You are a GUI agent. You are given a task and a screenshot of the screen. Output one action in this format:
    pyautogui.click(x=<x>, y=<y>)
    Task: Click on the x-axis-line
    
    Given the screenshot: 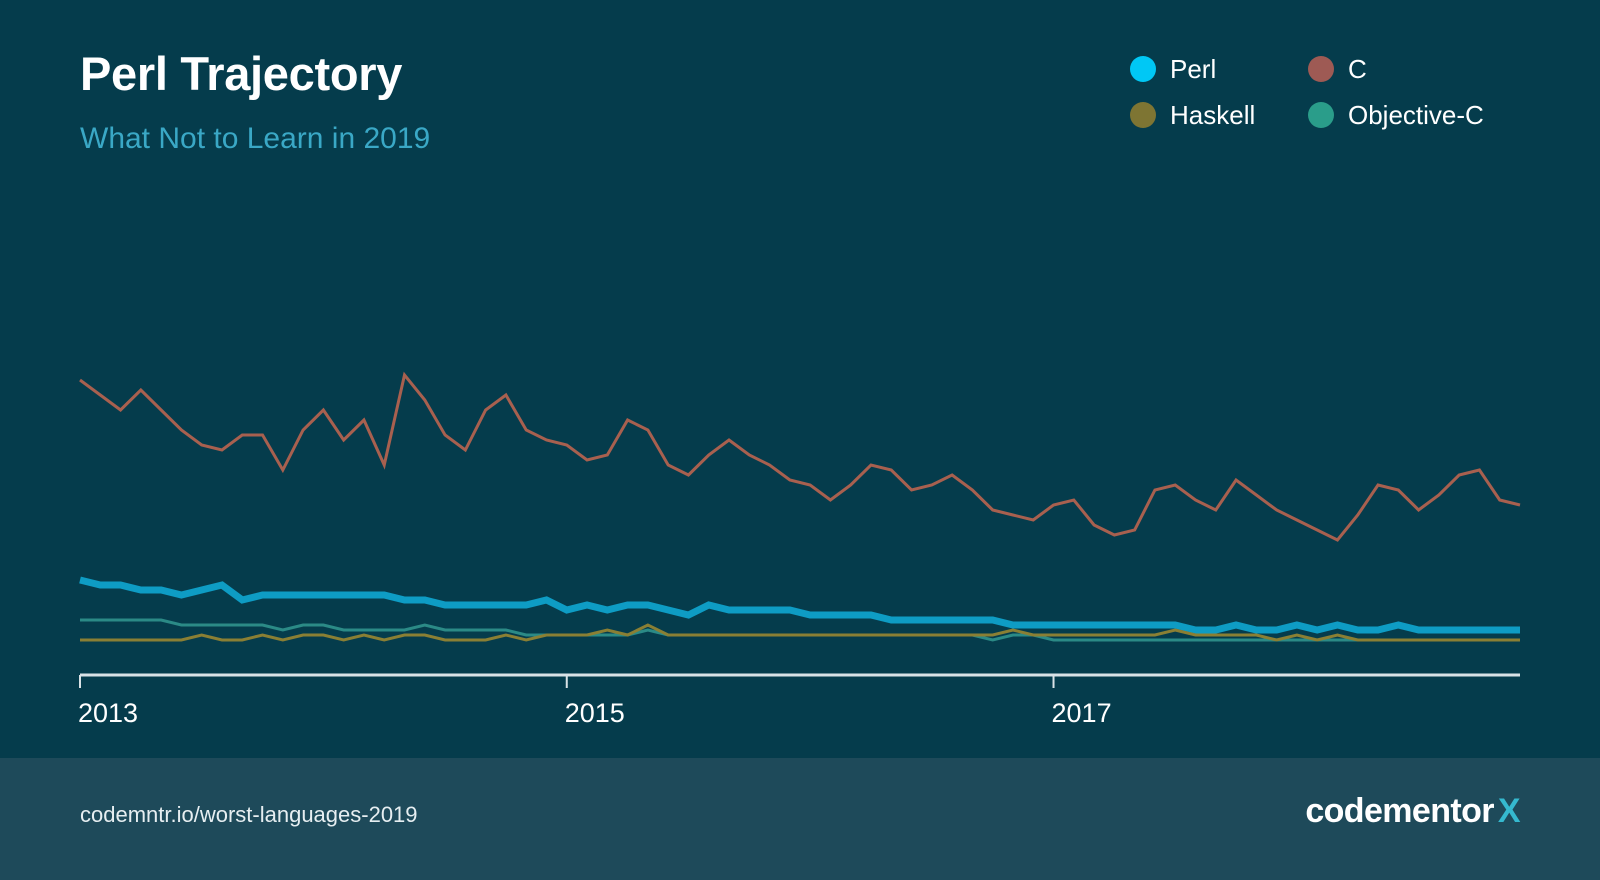 What is the action you would take?
    pyautogui.click(x=799, y=680)
    